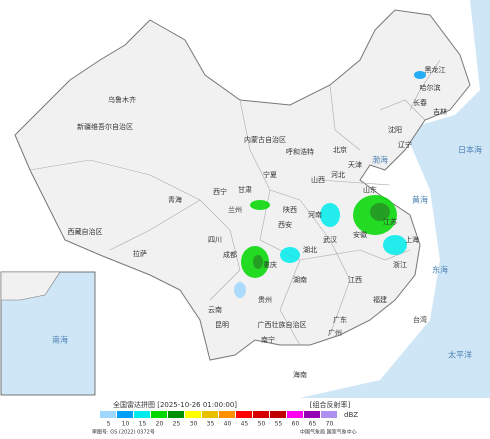 This screenshot has height=439, width=490. What do you see at coordinates (230, 254) in the screenshot?
I see `city-label: 成都` at bounding box center [230, 254].